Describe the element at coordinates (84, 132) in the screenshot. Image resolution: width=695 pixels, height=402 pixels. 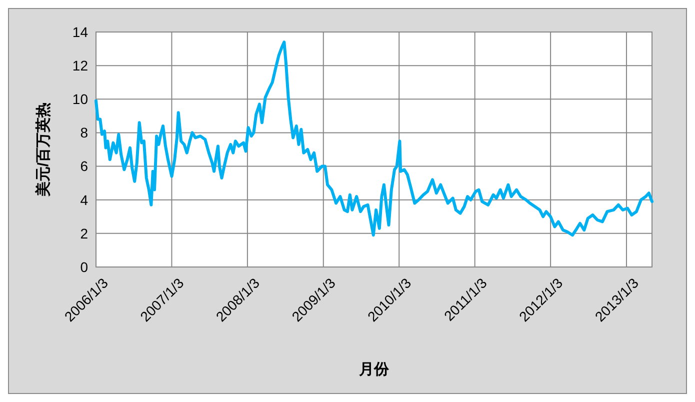
I see `y-tick-label: 8` at that location.